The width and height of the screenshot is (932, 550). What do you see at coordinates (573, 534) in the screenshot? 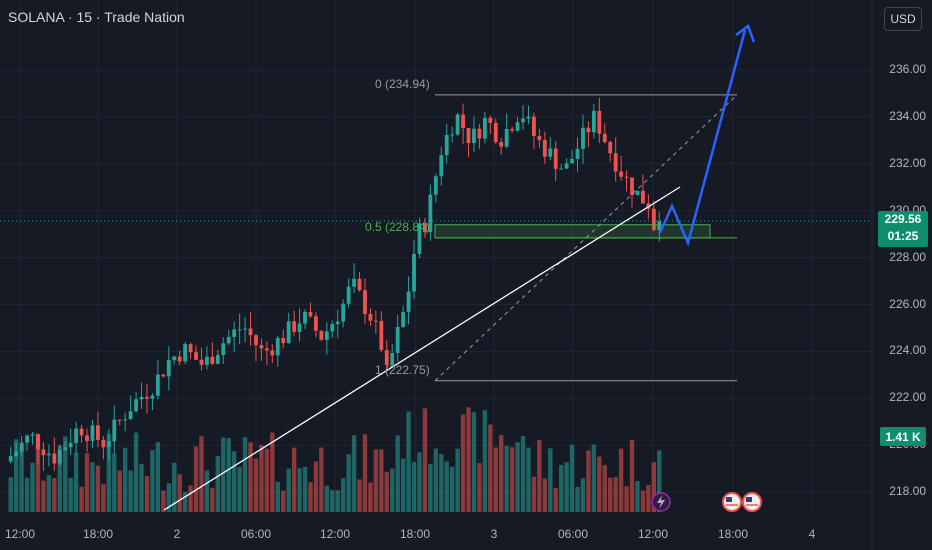
I see `time-tick-label: 06:00` at bounding box center [573, 534].